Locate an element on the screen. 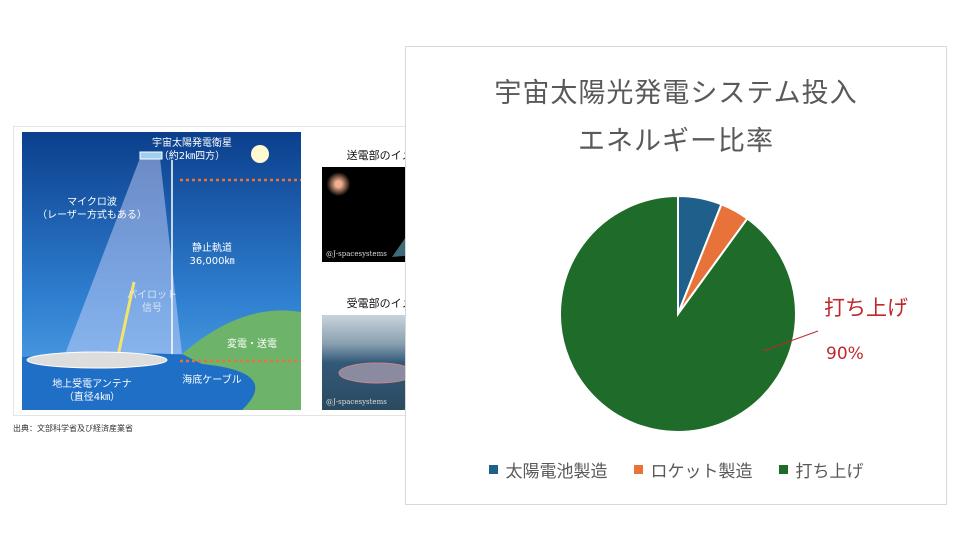 The width and height of the screenshot is (960, 551). laser-note: （レーザー方式もある） is located at coordinates (92, 215).